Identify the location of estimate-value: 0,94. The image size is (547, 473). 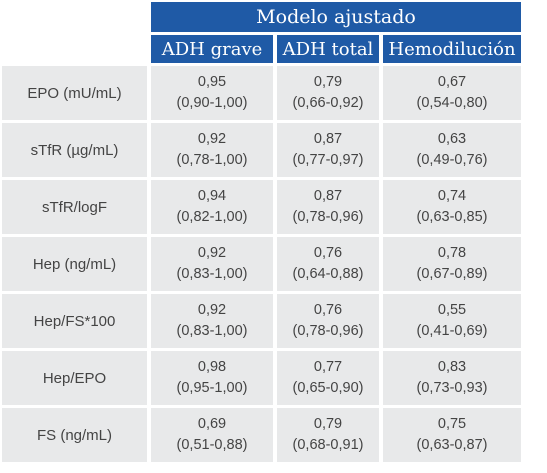
(212, 196).